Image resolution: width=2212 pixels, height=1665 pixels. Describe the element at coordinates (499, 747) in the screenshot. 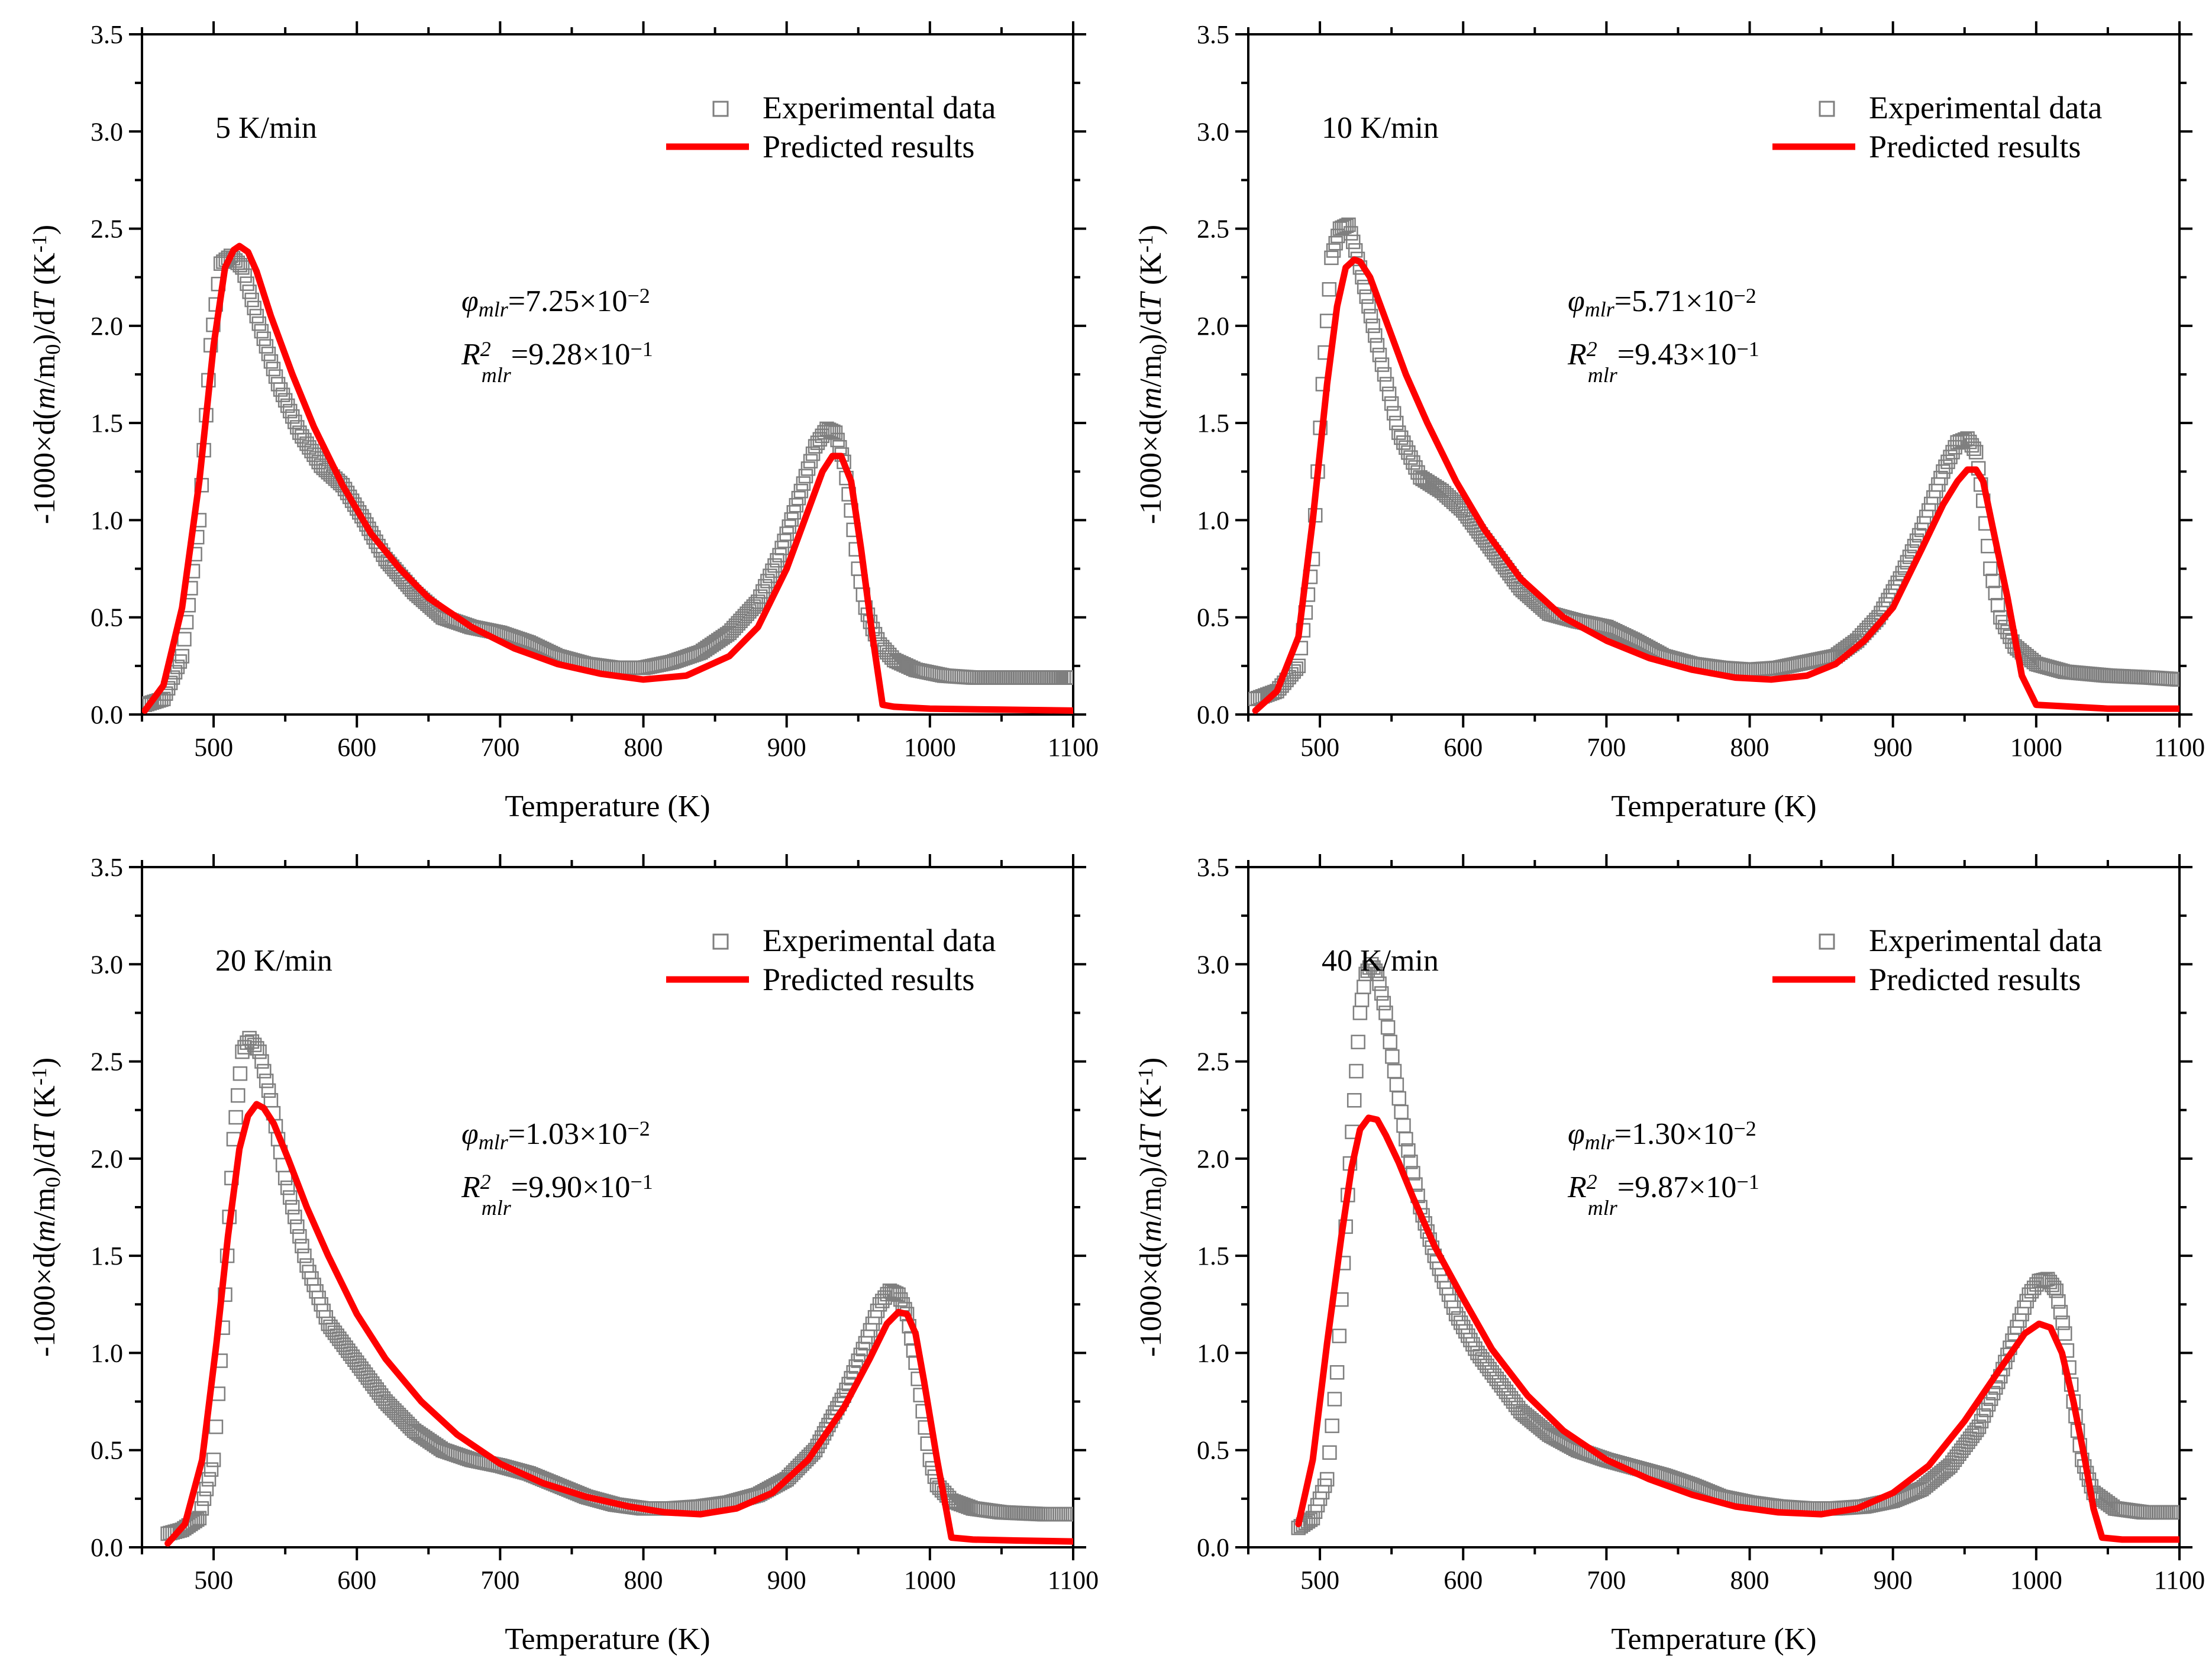

I see `x-tick-label: 700` at that location.